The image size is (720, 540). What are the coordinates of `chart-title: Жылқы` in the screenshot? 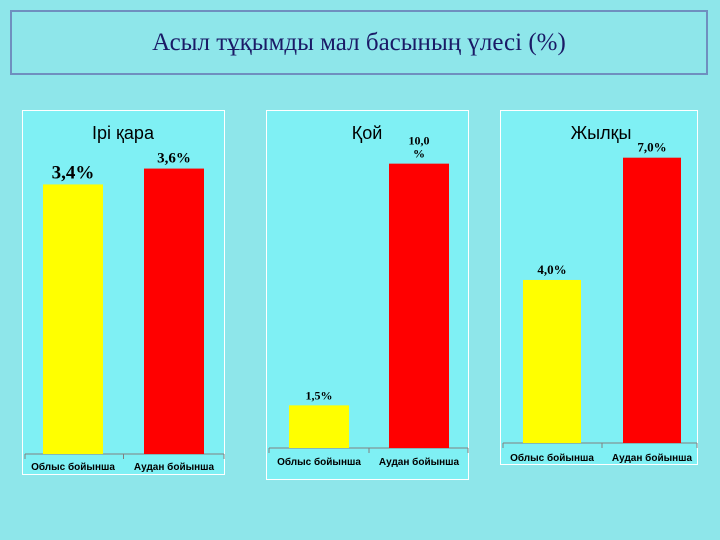 It's located at (601, 133).